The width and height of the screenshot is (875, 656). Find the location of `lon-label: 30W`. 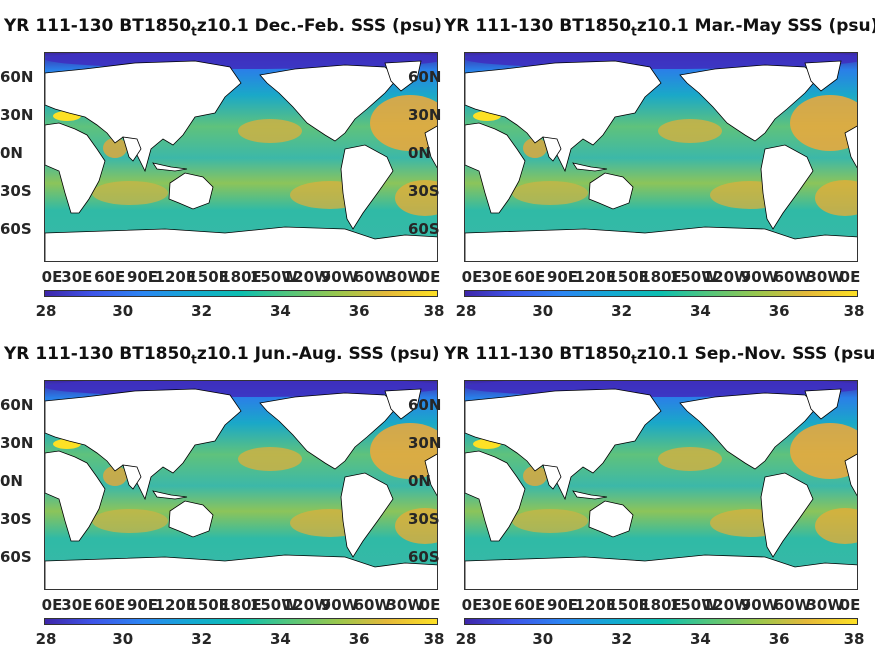

lon-label: 30W is located at coordinates (825, 605).